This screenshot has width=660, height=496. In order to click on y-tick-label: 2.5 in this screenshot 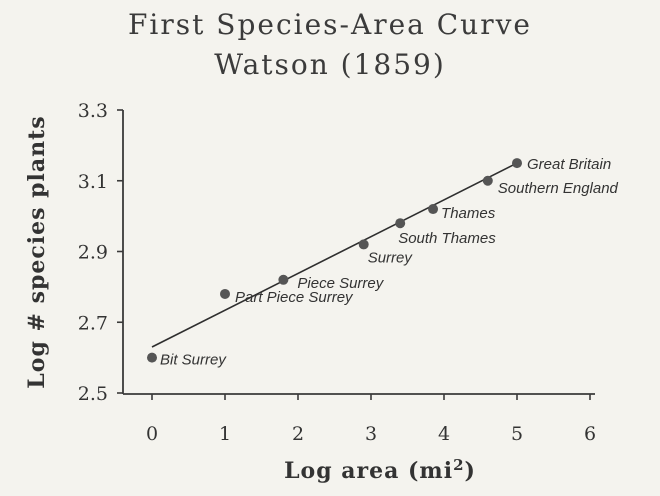, I will do `click(93, 394)`.